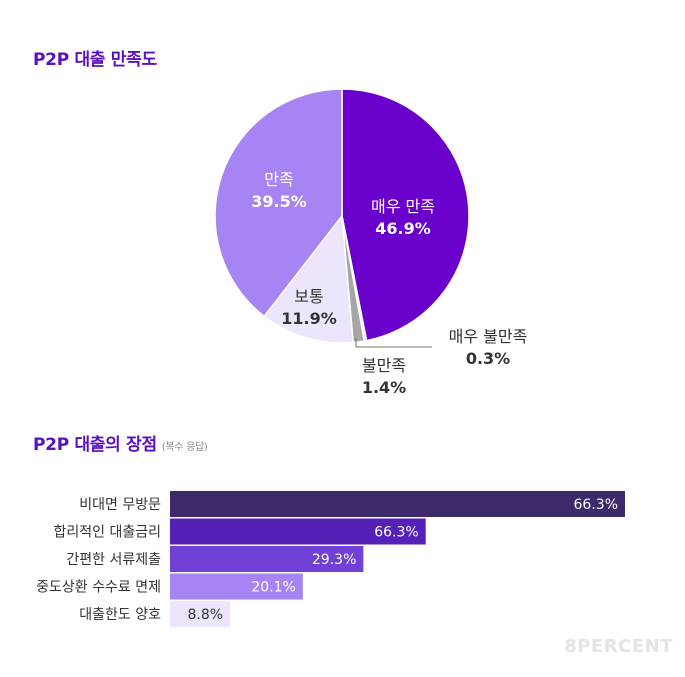  Describe the element at coordinates (384, 365) in the screenshot. I see `pie-slice-label: 불만족` at that location.